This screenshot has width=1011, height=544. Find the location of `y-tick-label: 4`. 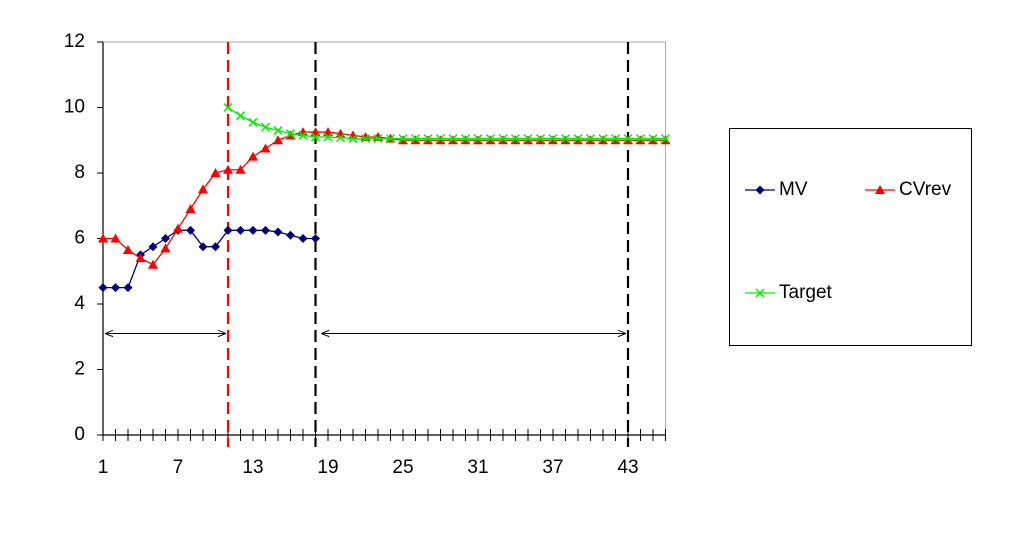

y-tick-label: 4 is located at coordinates (79, 303).